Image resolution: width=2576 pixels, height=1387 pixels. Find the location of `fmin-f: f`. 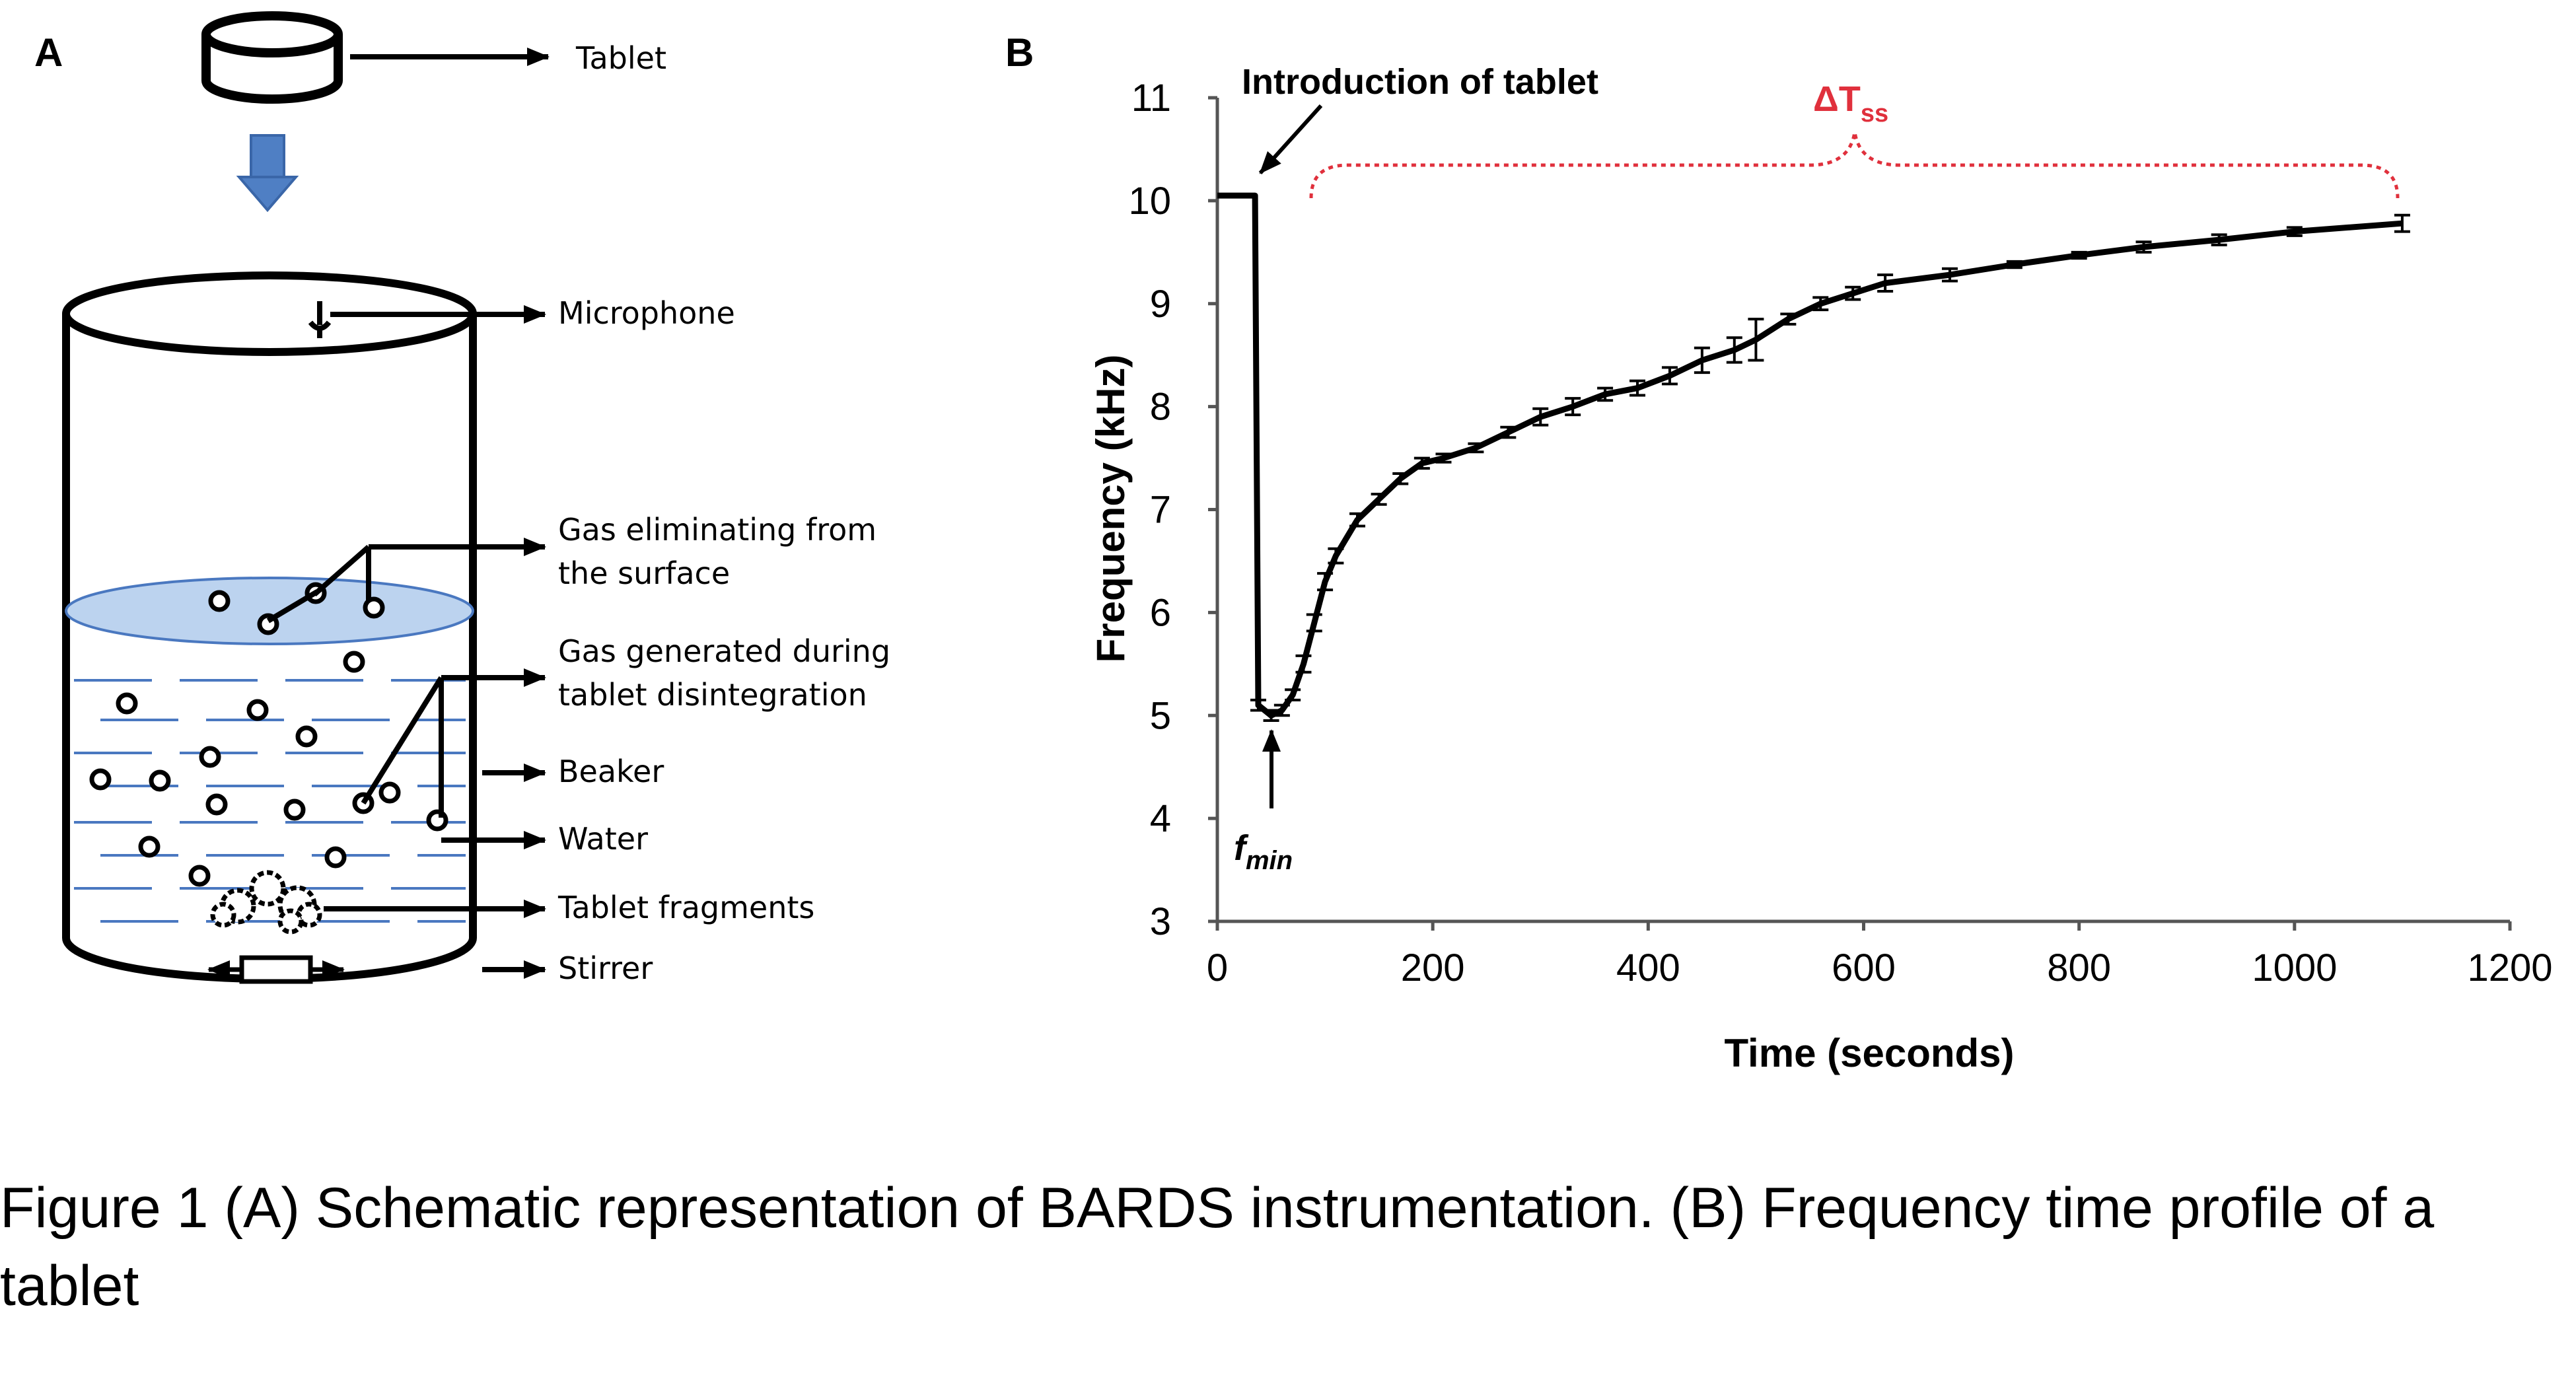

fmin-f: f is located at coordinates (1241, 848).